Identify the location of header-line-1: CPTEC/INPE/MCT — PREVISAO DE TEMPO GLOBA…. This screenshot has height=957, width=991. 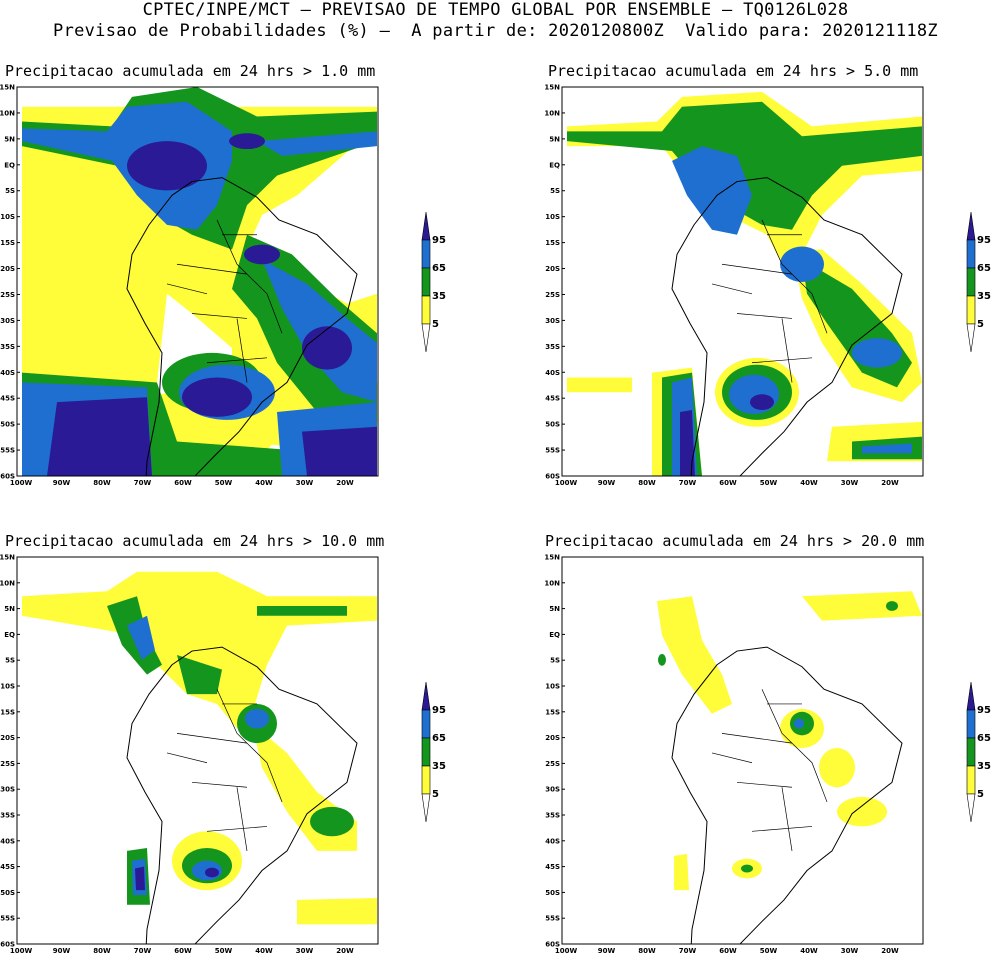
(495, 10).